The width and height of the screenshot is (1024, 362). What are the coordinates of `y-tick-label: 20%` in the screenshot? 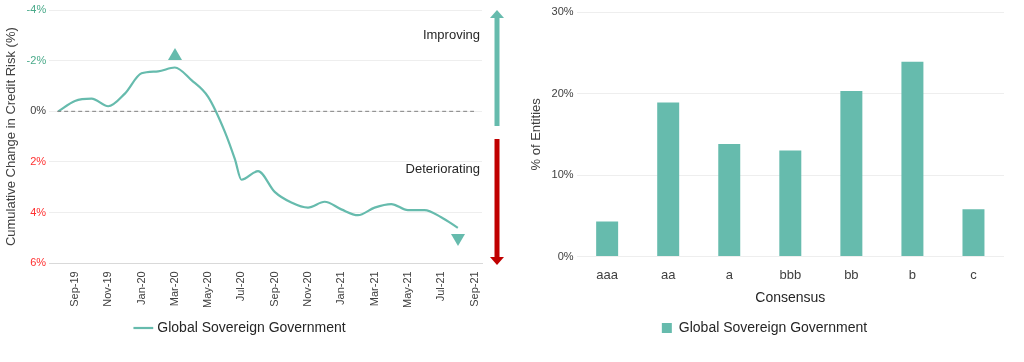 It's located at (562, 92).